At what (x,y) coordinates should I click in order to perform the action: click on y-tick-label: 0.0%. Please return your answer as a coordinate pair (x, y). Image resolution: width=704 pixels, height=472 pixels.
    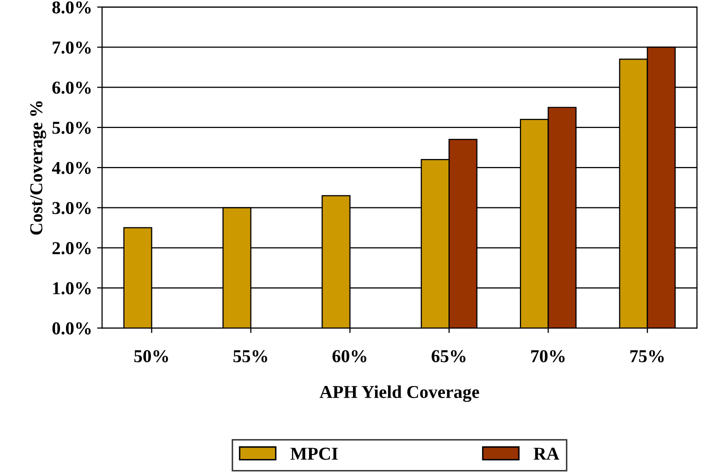
    Looking at the image, I should click on (71, 328).